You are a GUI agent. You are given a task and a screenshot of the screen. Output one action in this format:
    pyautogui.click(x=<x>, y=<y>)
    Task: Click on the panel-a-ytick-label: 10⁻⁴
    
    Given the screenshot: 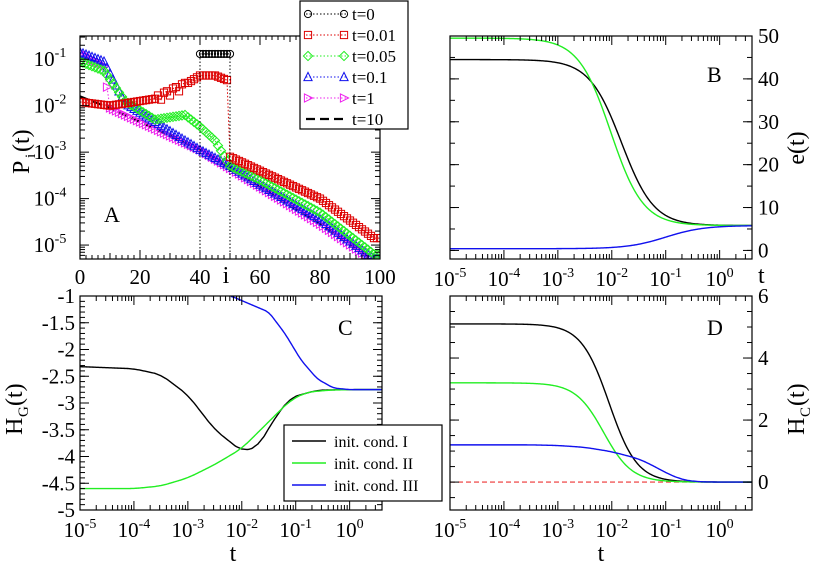 What is the action you would take?
    pyautogui.click(x=50, y=198)
    